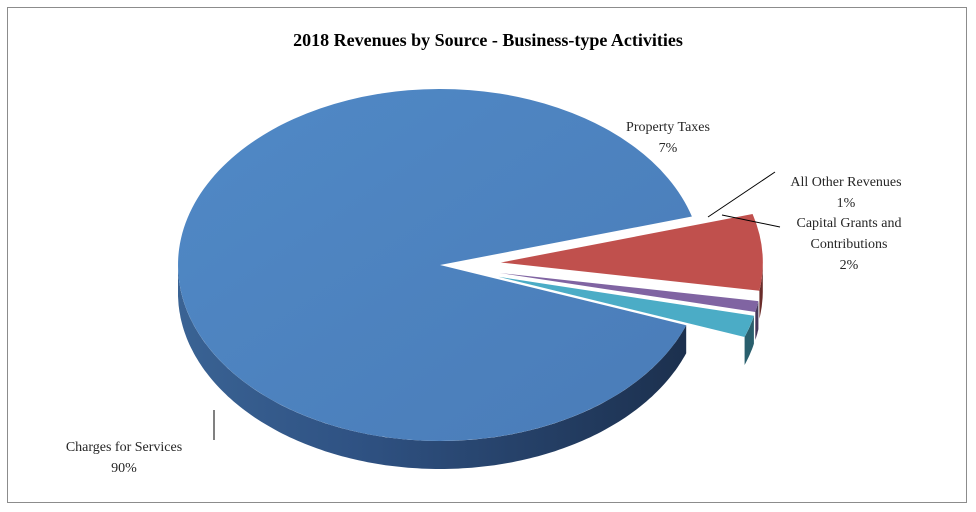 This screenshot has width=976, height=512. Describe the element at coordinates (668, 127) in the screenshot. I see `slice-label: Property Taxes` at that location.